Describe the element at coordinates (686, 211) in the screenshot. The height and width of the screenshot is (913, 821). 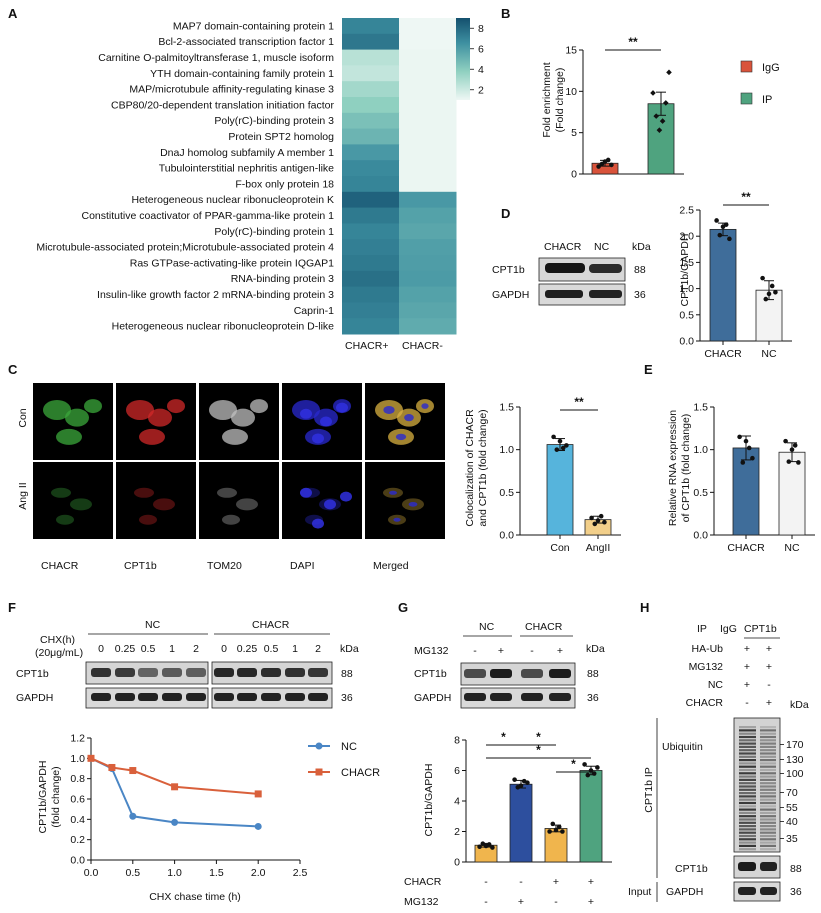
I see `y-tick-label: 2.5` at that location.